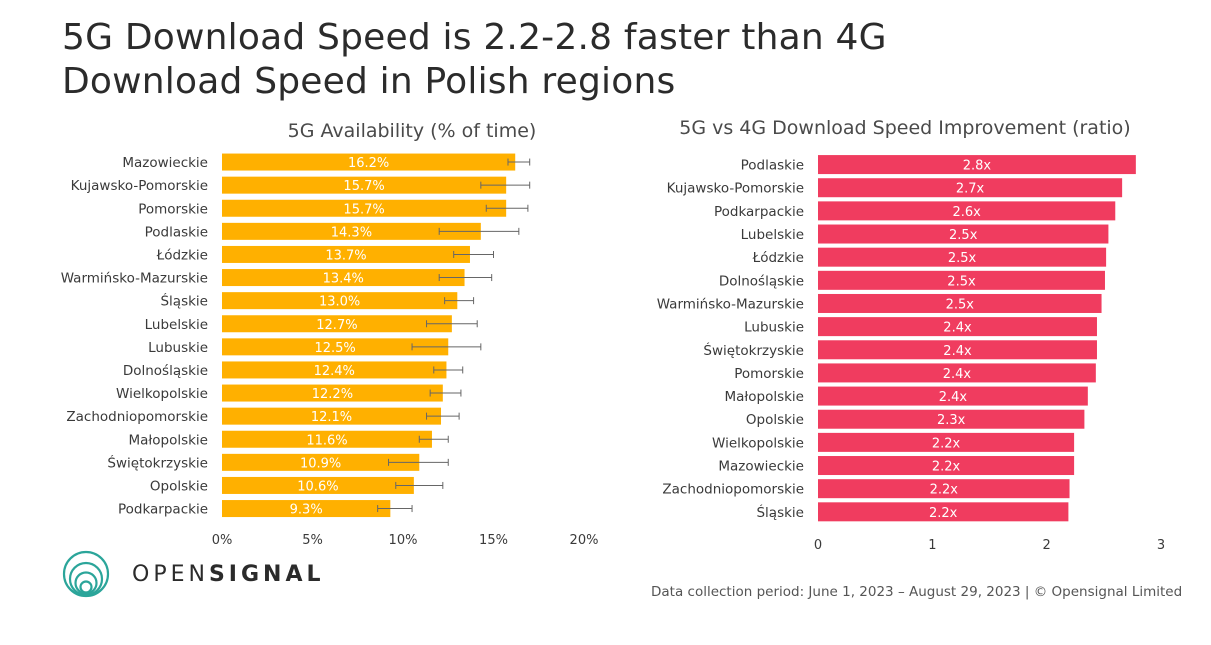 Image resolution: width=1211 pixels, height=645 pixels. What do you see at coordinates (780, 512) in the screenshot?
I see `category-label: Śląskie` at bounding box center [780, 512].